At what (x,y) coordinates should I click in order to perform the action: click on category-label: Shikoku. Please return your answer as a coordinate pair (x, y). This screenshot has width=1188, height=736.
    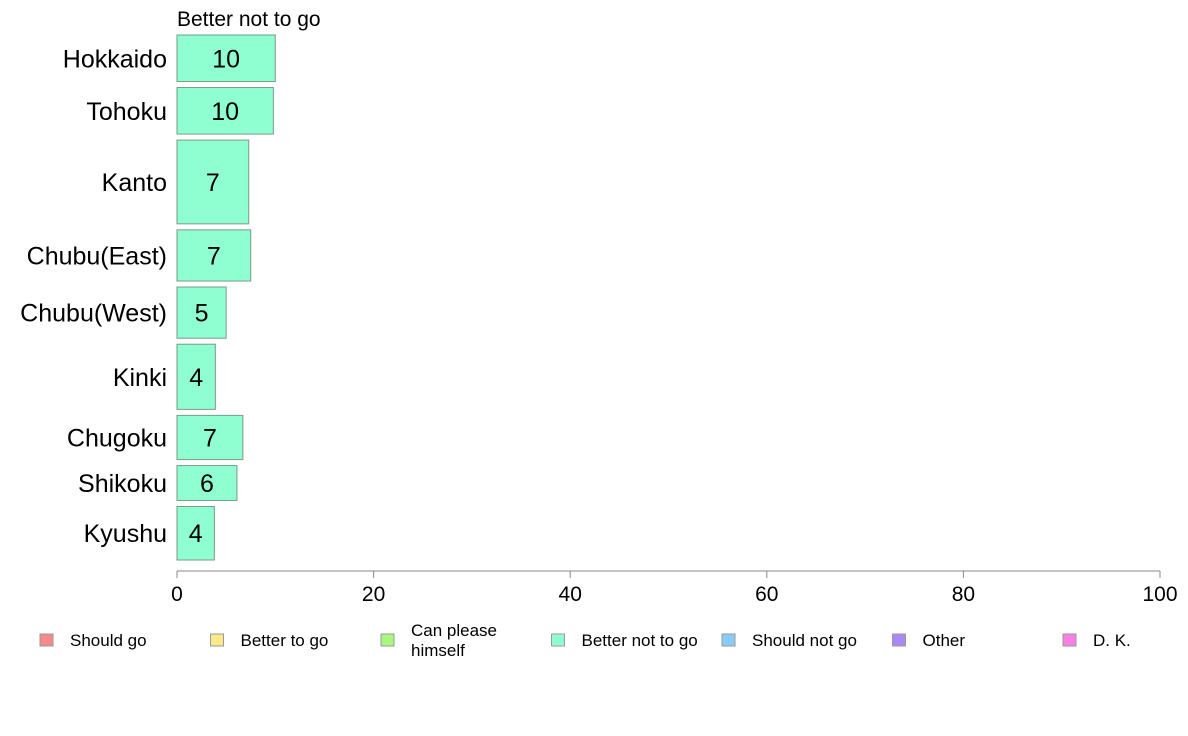
    Looking at the image, I should click on (122, 484).